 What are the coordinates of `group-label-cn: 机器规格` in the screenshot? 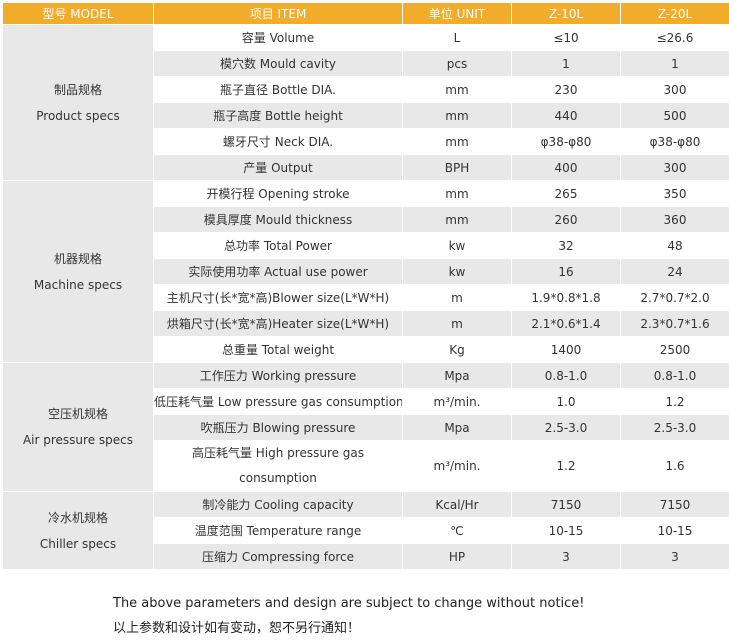 It's located at (77, 258).